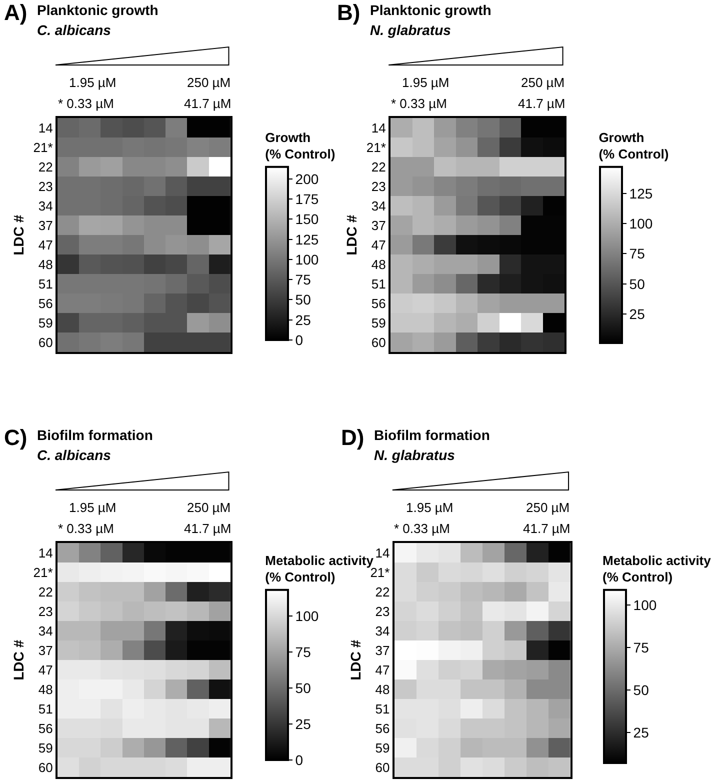  I want to click on text: D), so click(352, 437).